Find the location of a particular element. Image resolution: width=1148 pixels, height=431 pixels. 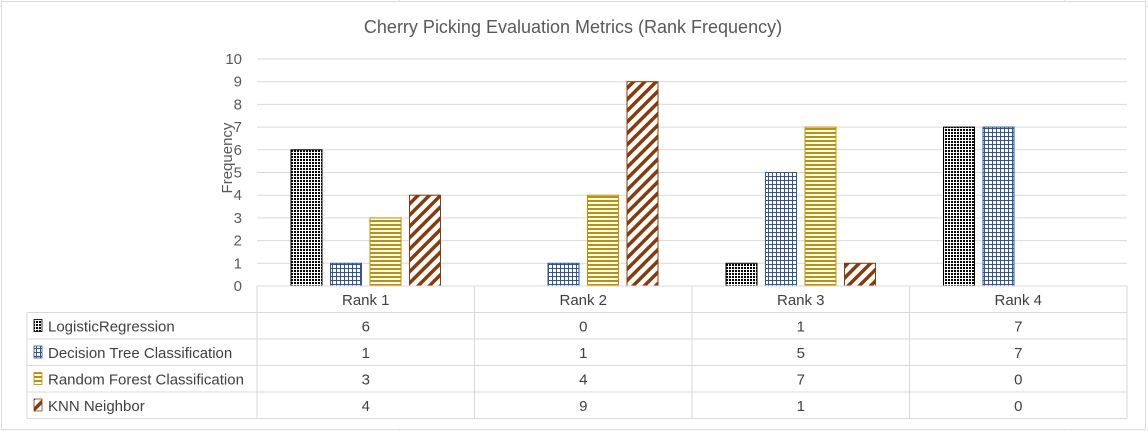

legend-entry: Random Forest Classification is located at coordinates (146, 380).